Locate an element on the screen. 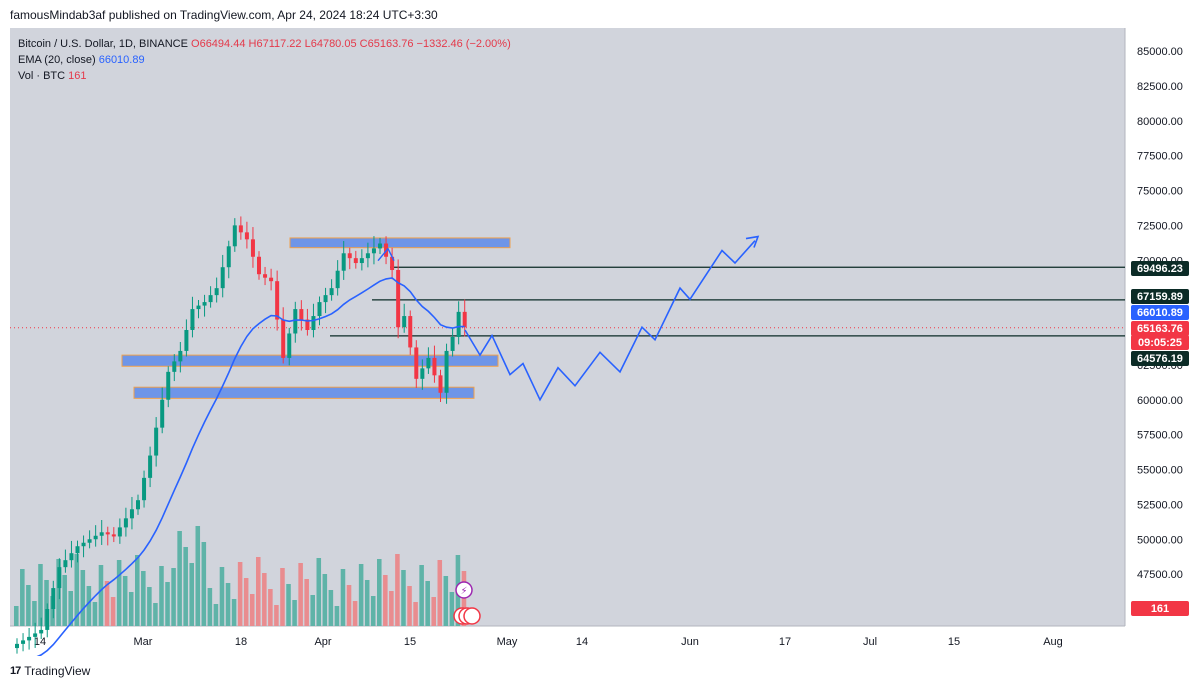  time-tick-label: Aug is located at coordinates (1053, 642).